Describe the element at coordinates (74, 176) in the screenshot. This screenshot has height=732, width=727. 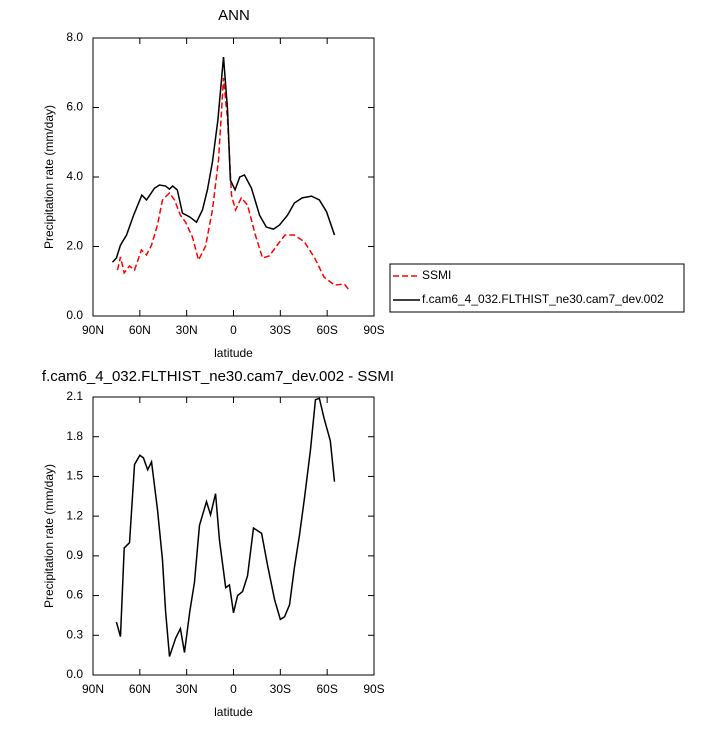
I see `y-tick-label: 4.0` at that location.